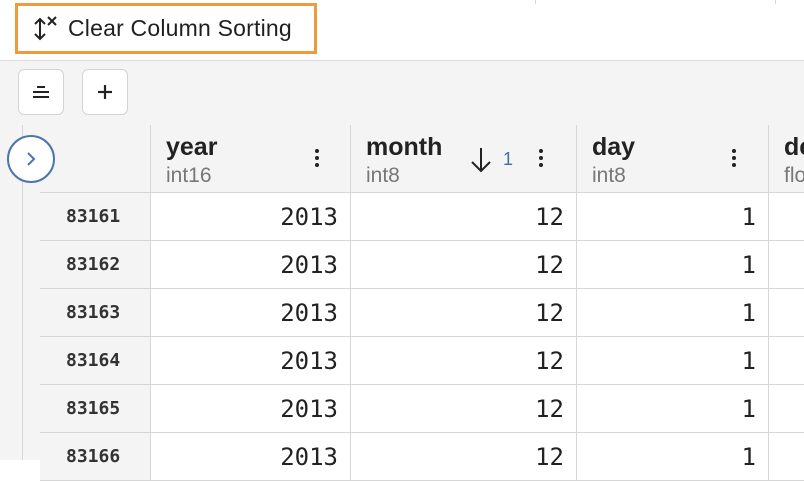 The width and height of the screenshot is (804, 481). I want to click on column-header-month: month int8 1, so click(464, 159).